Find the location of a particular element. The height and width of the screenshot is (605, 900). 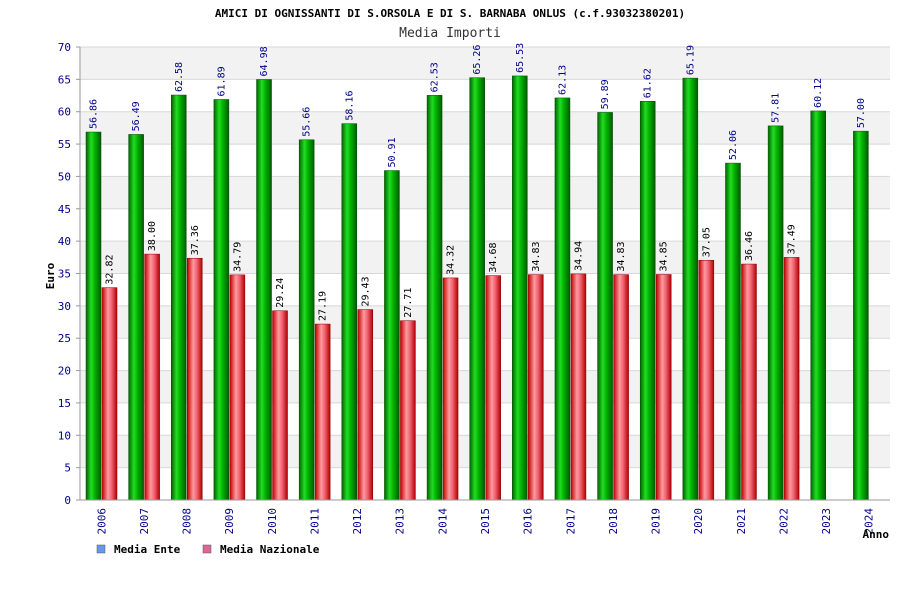

bar-media-nazionale-2006 is located at coordinates (109, 394).